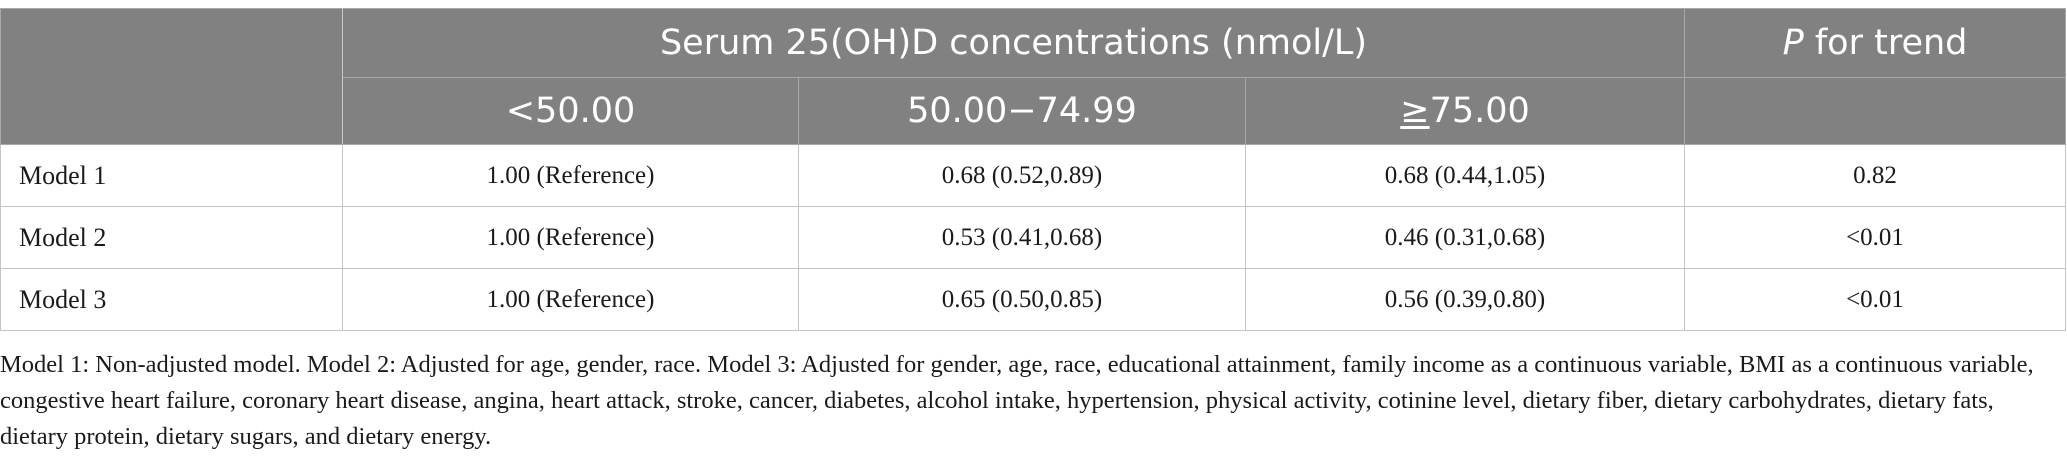 This screenshot has width=2067, height=461. Describe the element at coordinates (171, 237) in the screenshot. I see `row-label: Model 2` at that location.